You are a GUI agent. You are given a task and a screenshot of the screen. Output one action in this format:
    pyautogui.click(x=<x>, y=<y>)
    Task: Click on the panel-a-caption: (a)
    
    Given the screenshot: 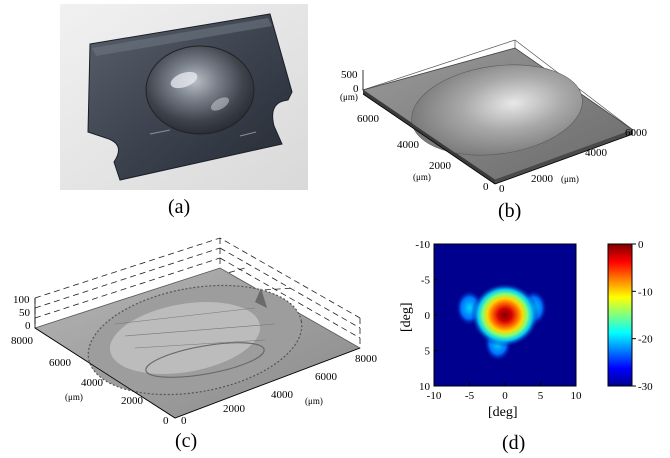 What is the action you would take?
    pyautogui.click(x=179, y=207)
    